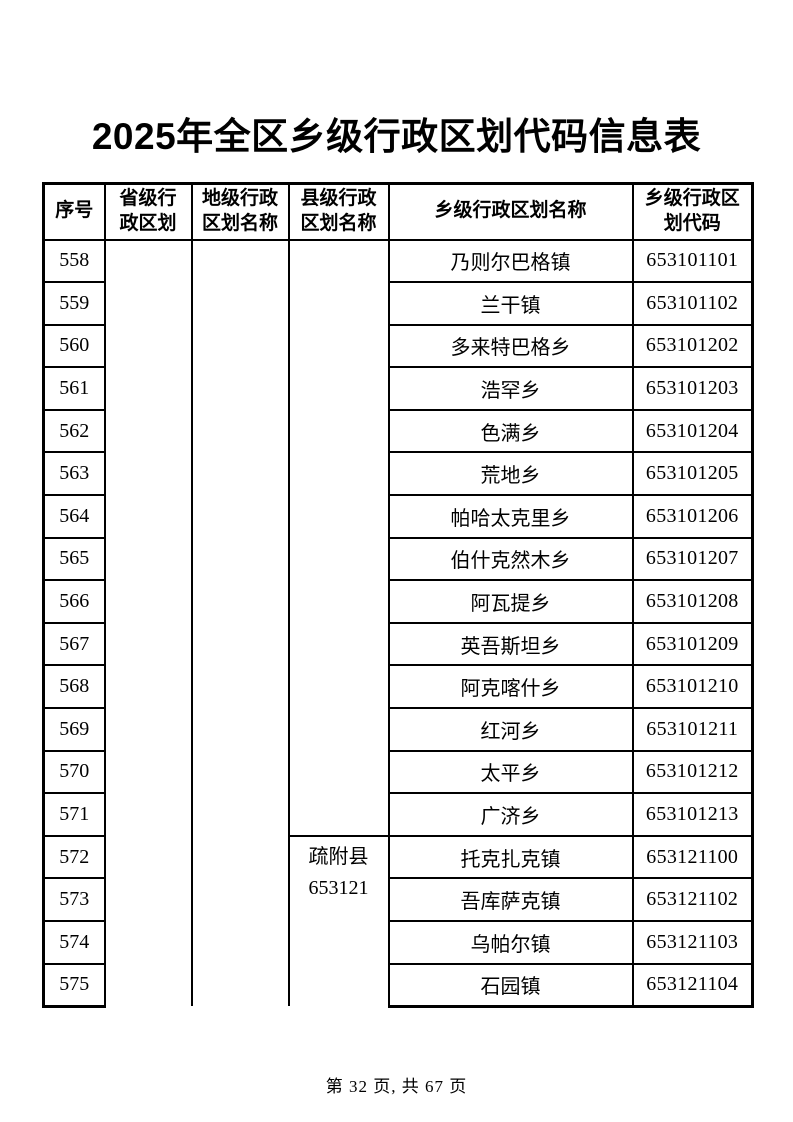  What do you see at coordinates (510, 644) in the screenshot?
I see `township-cell: 英吾斯坦乡` at bounding box center [510, 644].